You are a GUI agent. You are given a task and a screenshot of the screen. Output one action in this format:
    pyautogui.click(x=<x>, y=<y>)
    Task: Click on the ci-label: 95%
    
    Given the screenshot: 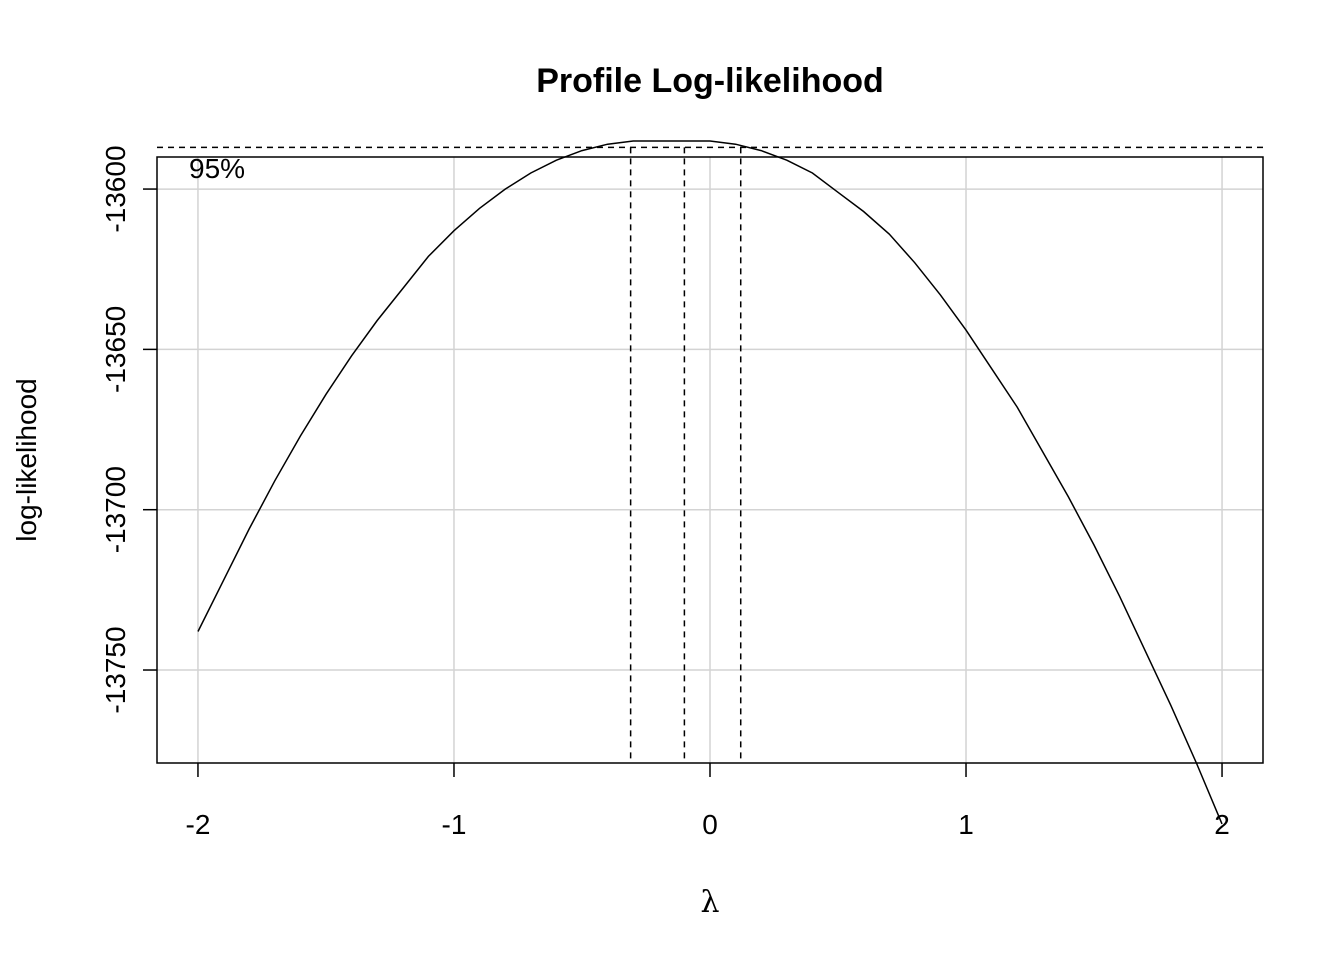 What is the action you would take?
    pyautogui.click(x=217, y=168)
    